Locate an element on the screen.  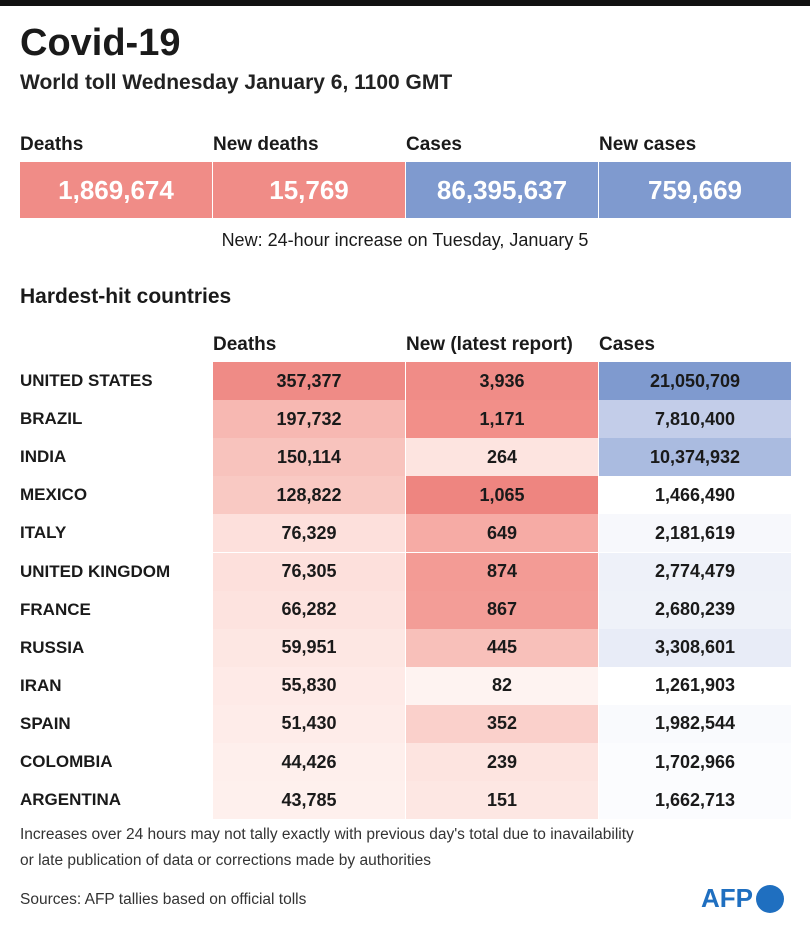
table-cell: 1,171 is located at coordinates (502, 419).